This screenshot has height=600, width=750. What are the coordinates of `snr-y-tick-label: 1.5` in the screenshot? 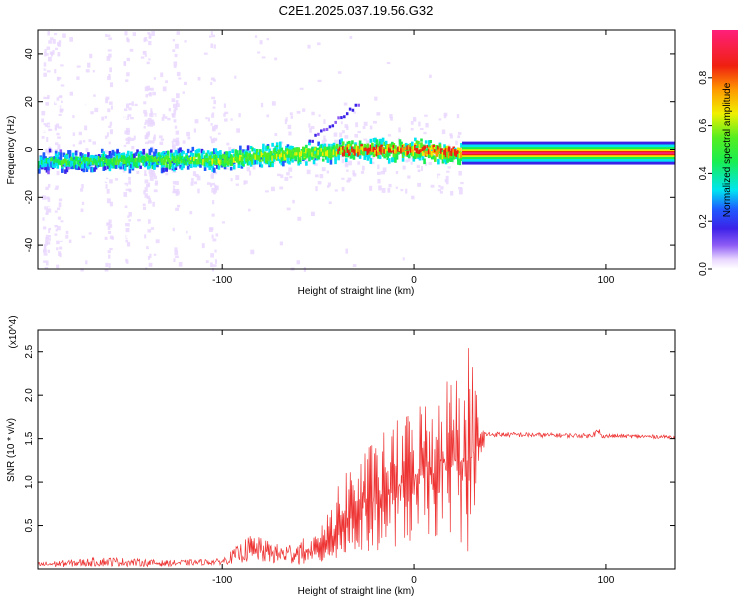 It's located at (29, 438).